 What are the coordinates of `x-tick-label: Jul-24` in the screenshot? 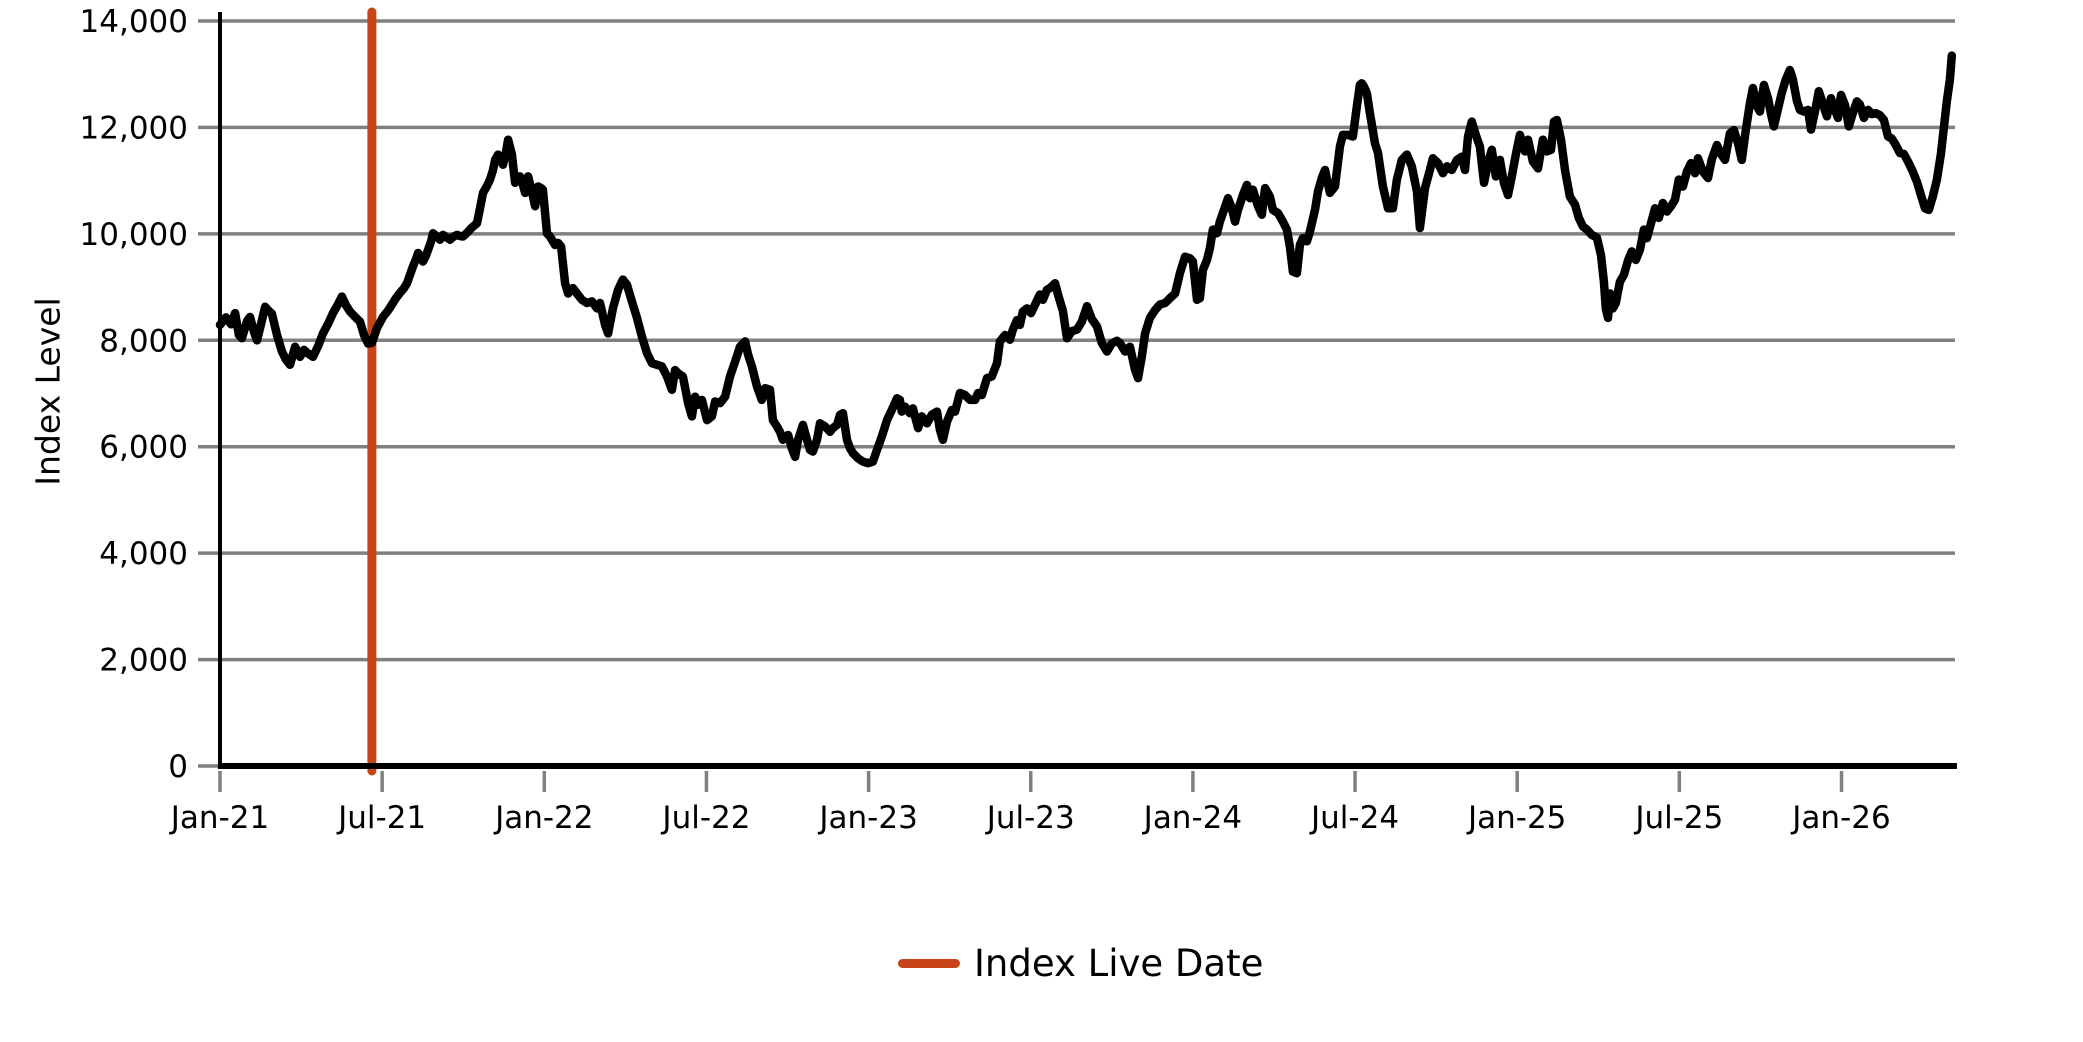 It's located at (1354, 818).